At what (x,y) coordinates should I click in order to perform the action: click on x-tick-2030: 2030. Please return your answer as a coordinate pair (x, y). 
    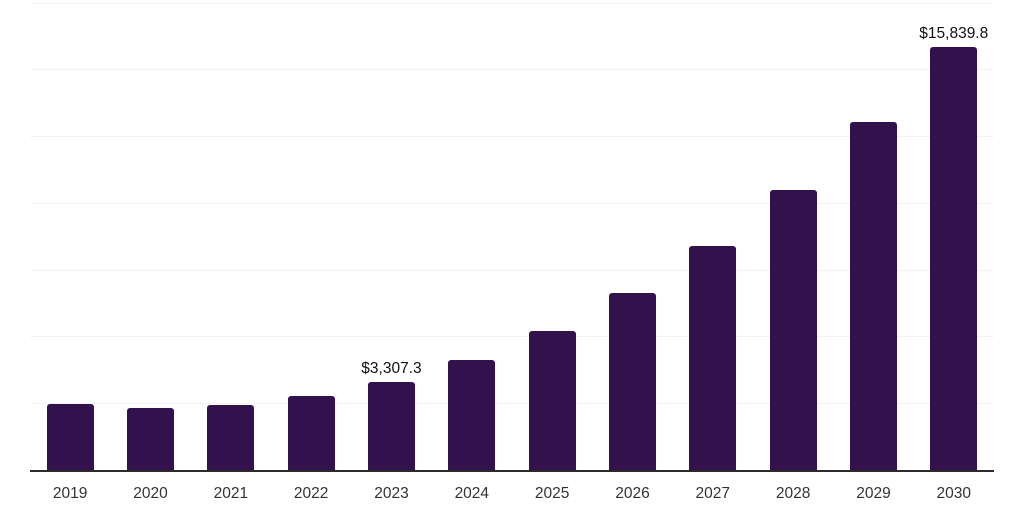
    Looking at the image, I should click on (954, 493).